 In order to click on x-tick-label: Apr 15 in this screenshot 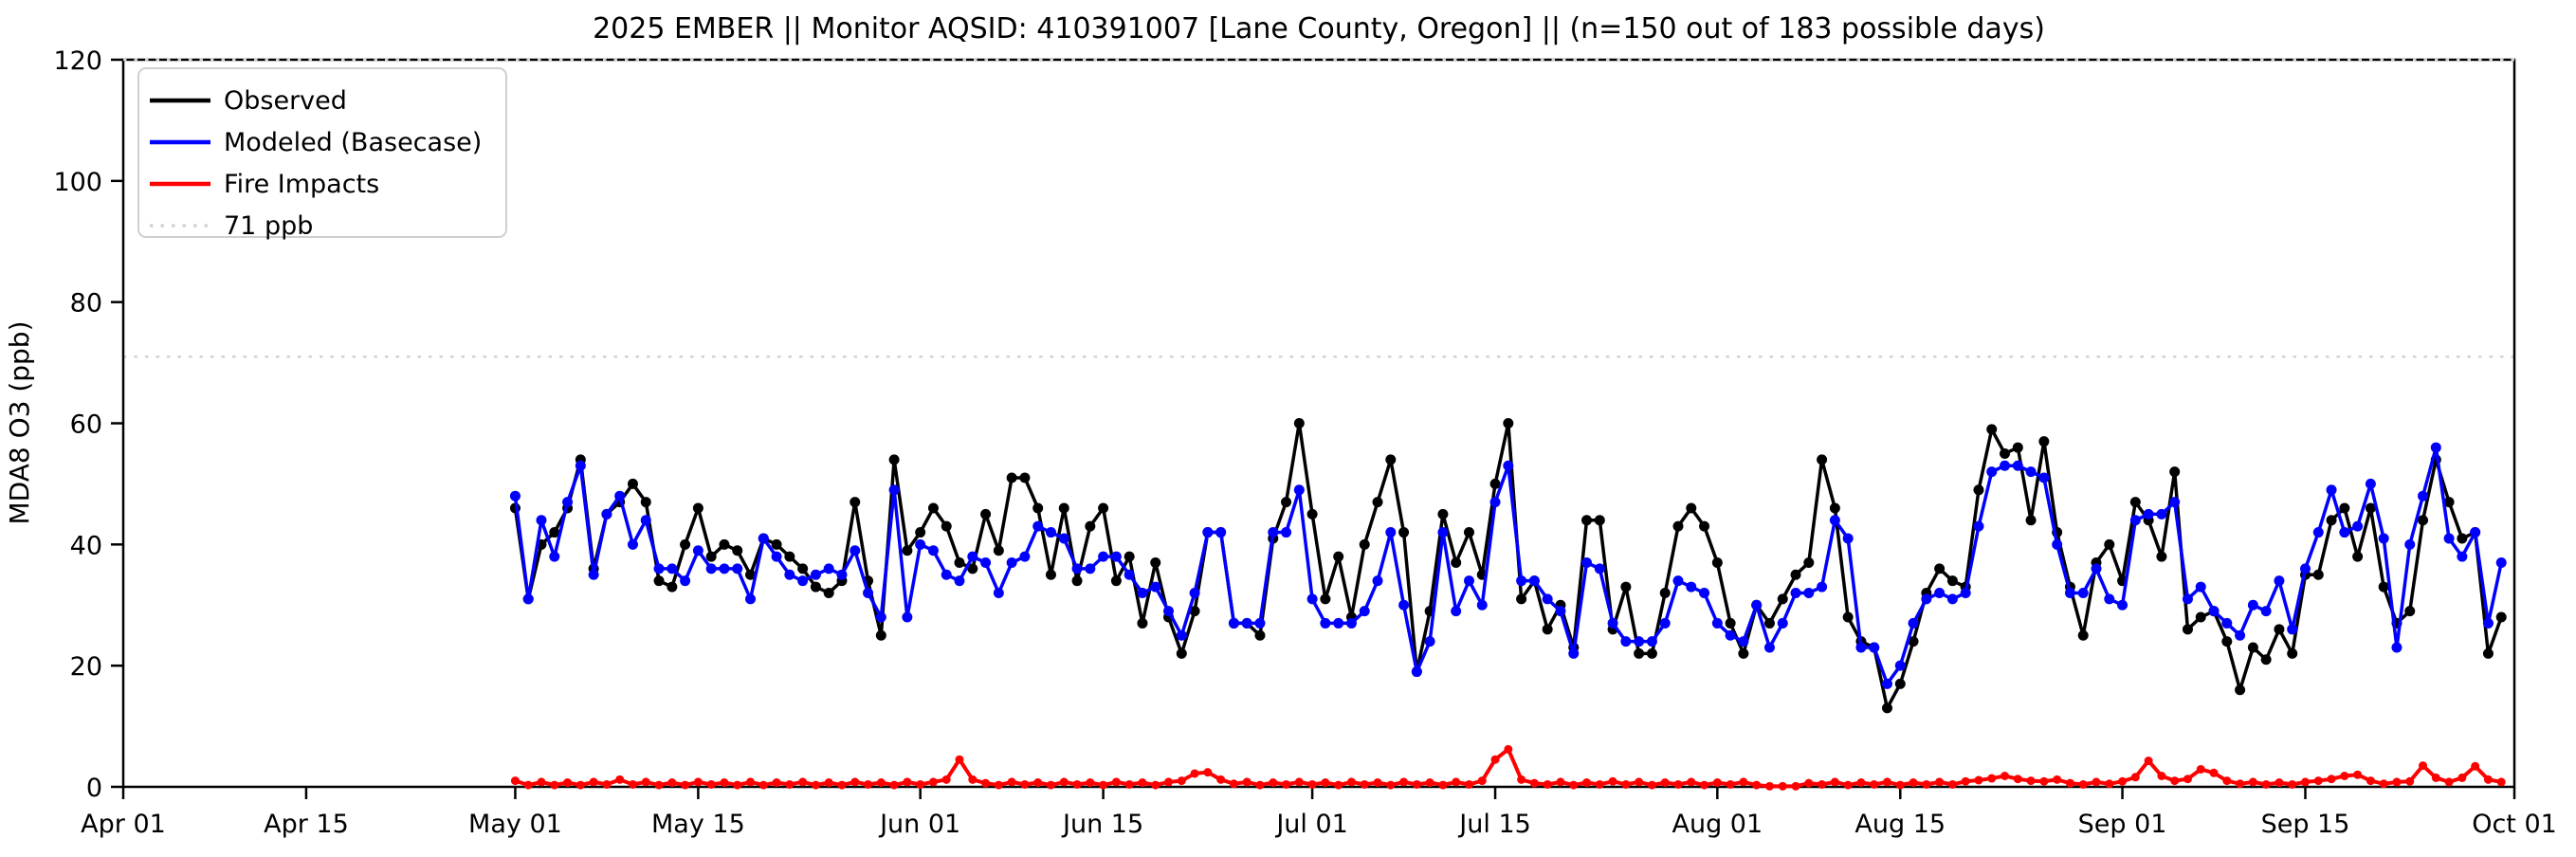, I will do `click(306, 824)`.